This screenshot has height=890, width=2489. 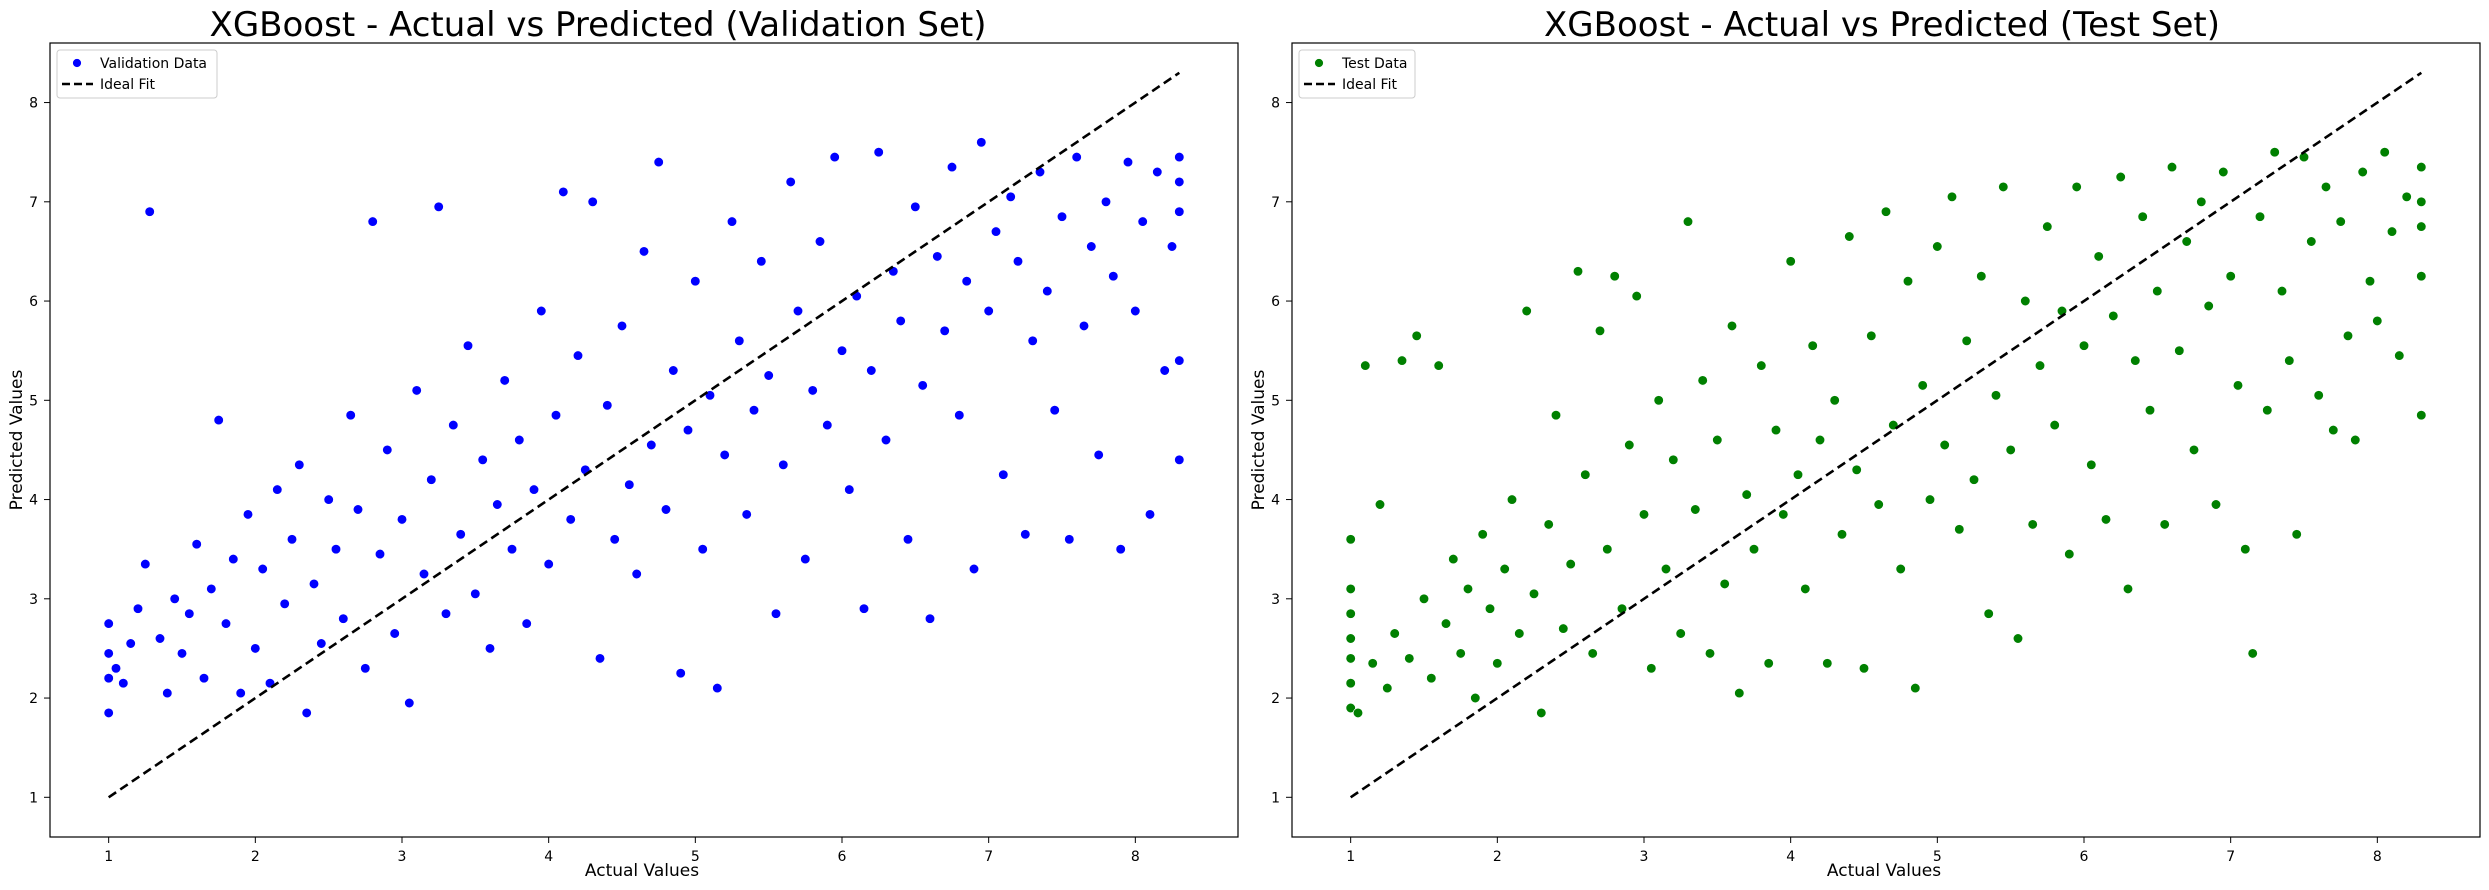 I want to click on y-tick-label: 5, so click(x=33, y=401).